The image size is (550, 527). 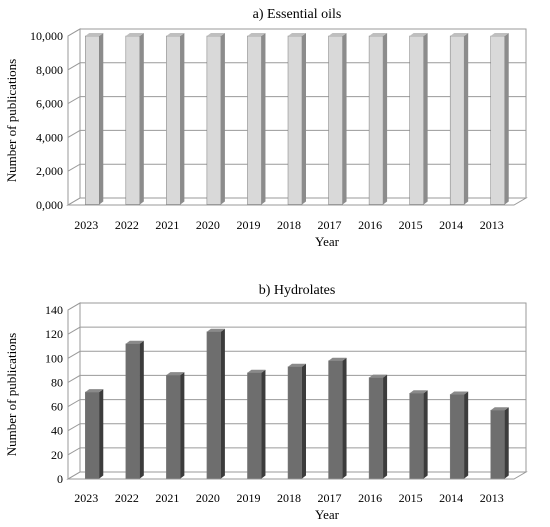 What do you see at coordinates (248, 225) in the screenshot?
I see `x-tick-label: 2019` at bounding box center [248, 225].